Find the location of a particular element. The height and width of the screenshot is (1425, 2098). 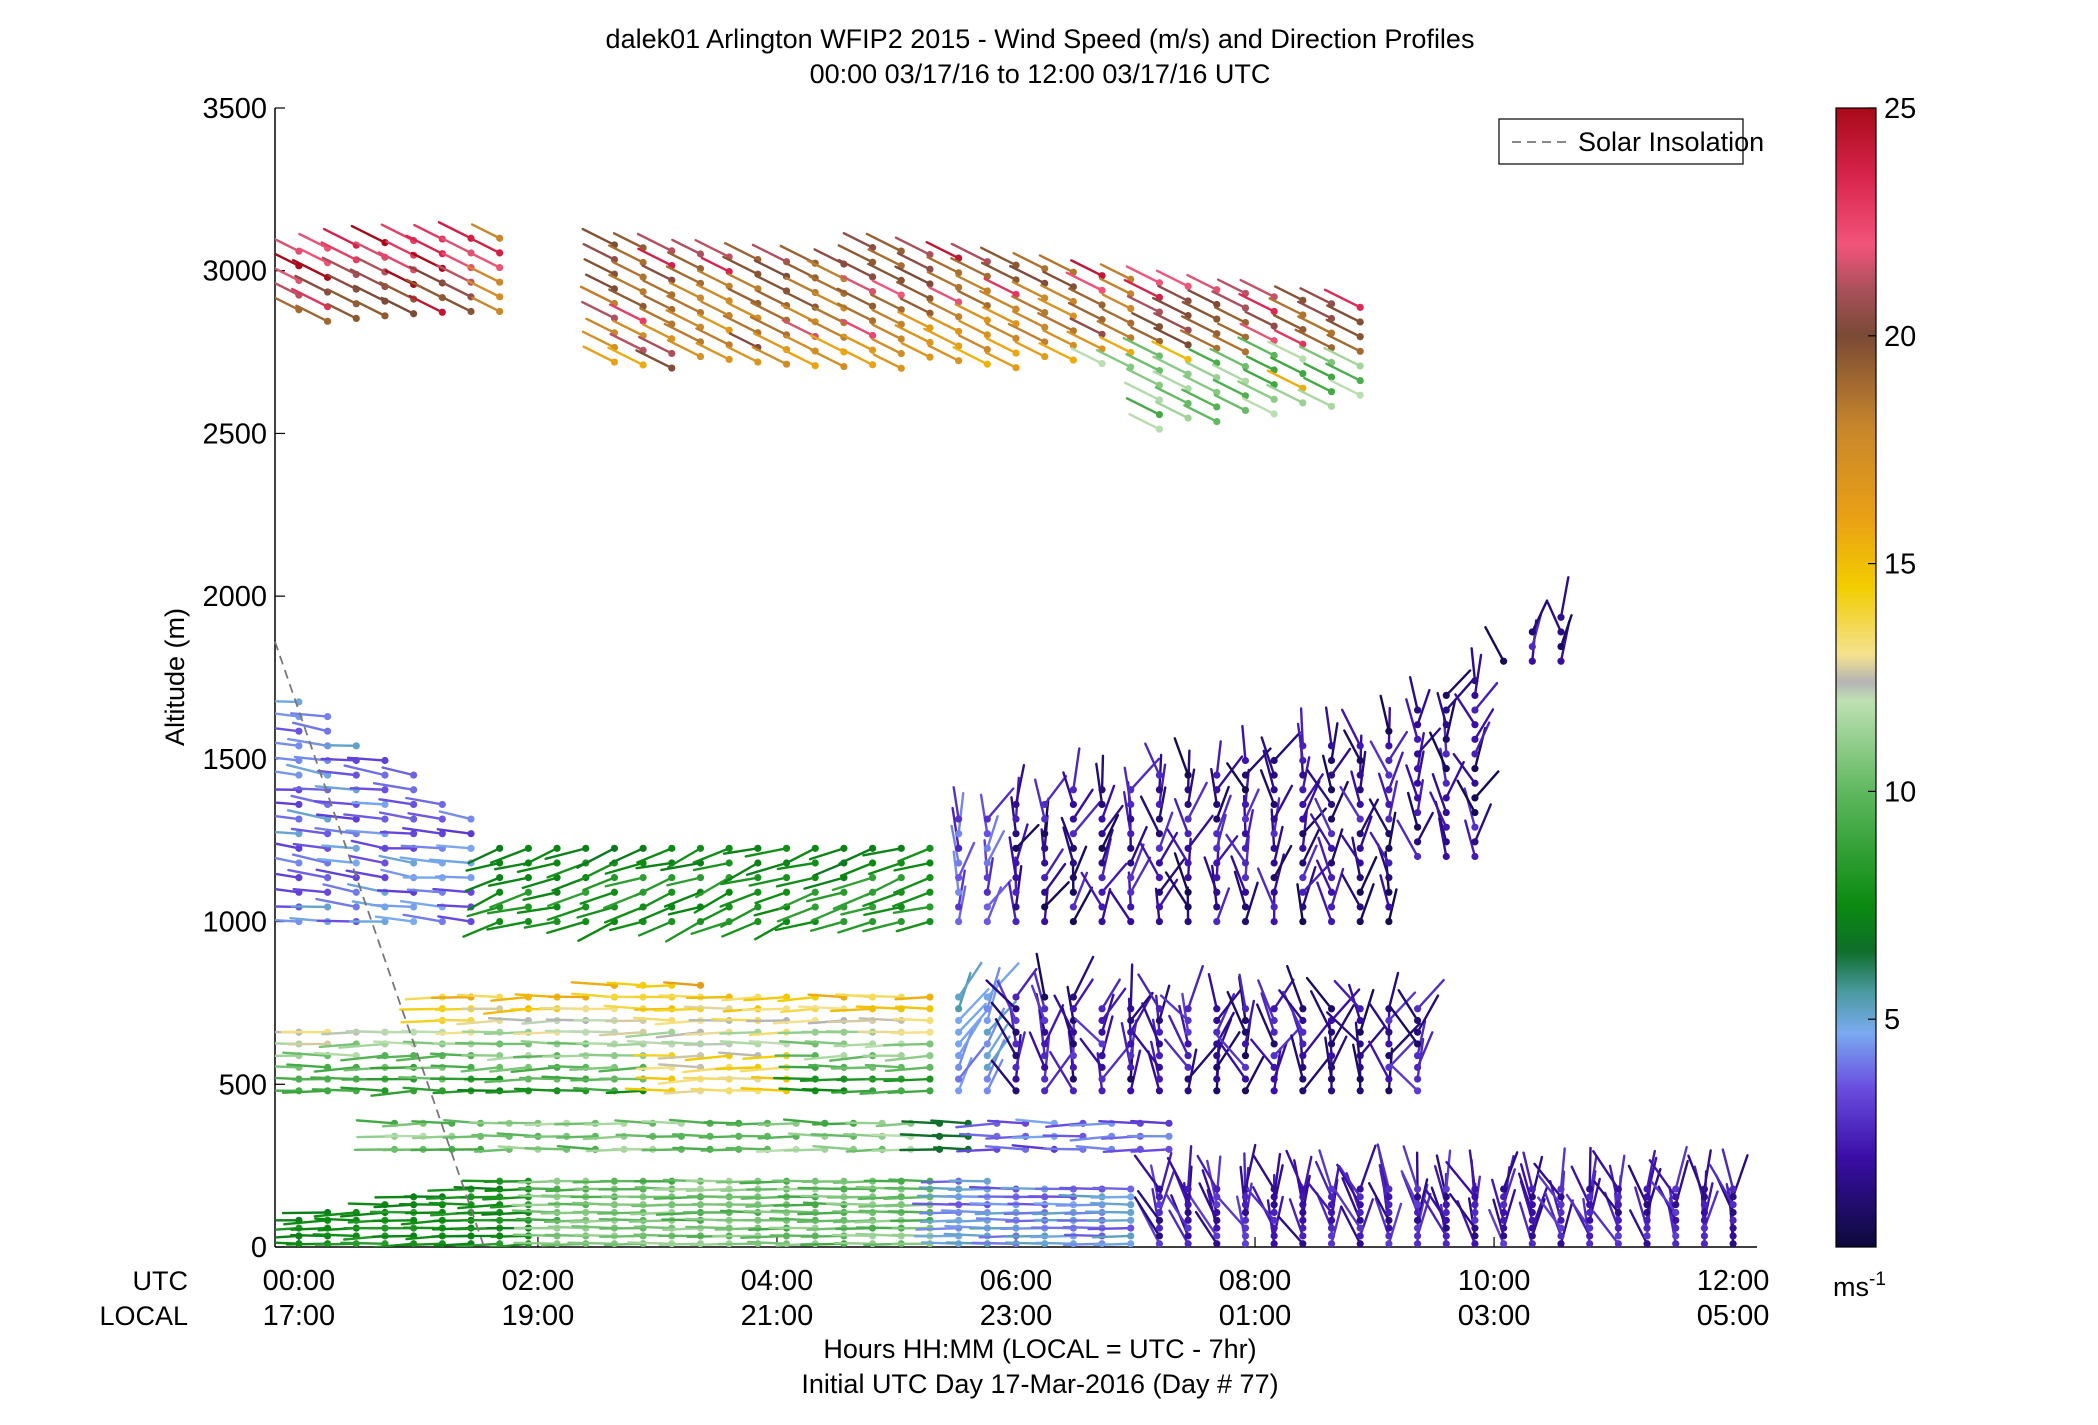

x-tick-label-utc: 12:00 is located at coordinates (1733, 1281).